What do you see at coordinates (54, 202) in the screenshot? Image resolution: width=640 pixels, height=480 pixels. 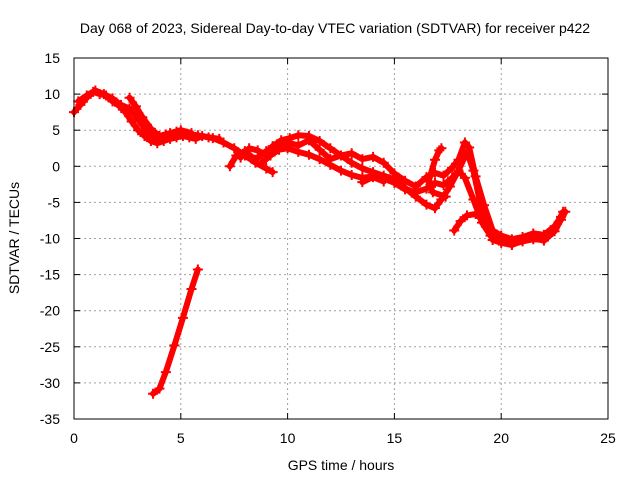 I see `y-tick-label: -5` at bounding box center [54, 202].